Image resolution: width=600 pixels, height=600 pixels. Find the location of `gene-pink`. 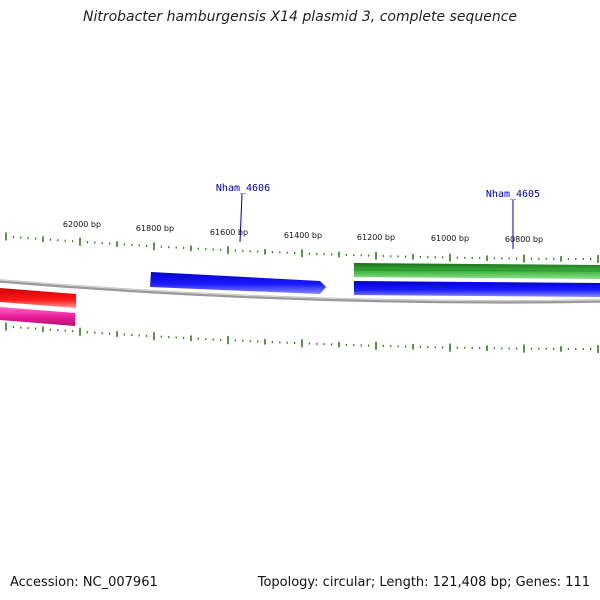

gene-pink is located at coordinates (37, 316).